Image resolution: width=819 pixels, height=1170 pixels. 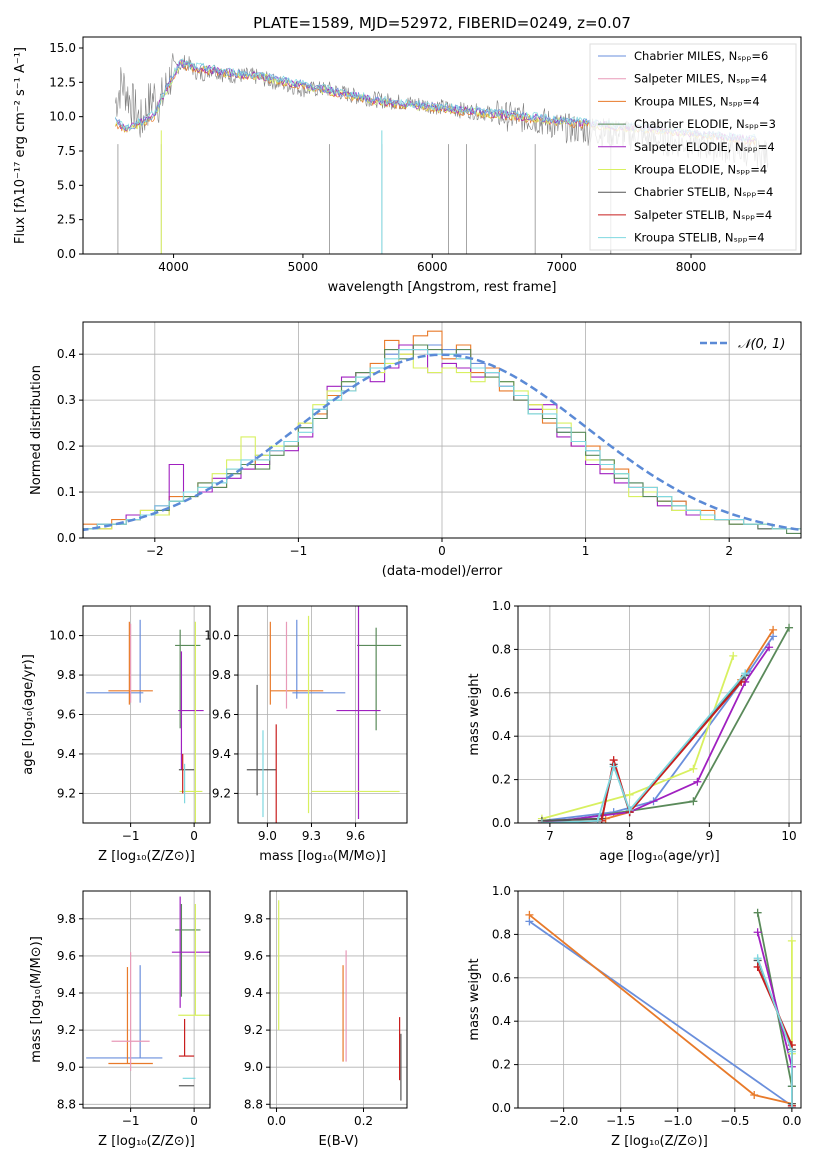 I want to click on y-tick-label: 0.1, so click(x=66, y=492).